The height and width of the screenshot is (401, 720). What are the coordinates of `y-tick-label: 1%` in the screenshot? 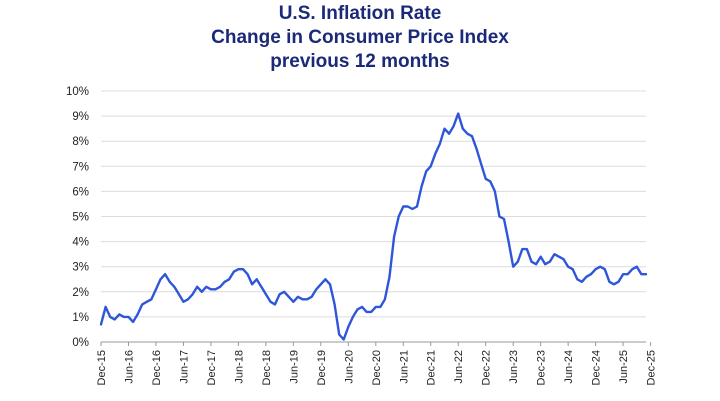 It's located at (80, 318).